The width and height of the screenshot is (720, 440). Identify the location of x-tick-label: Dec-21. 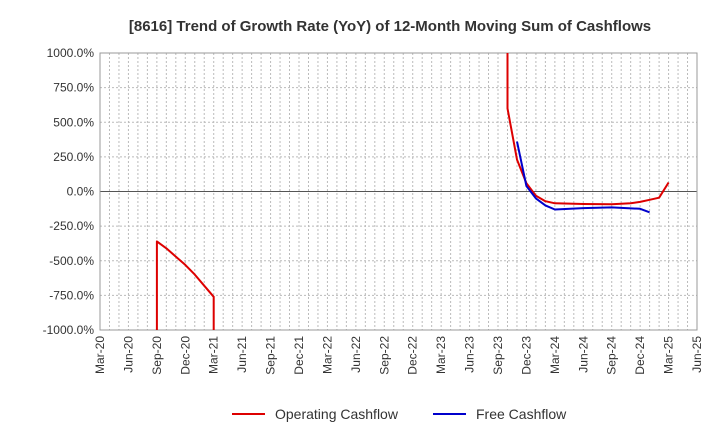
(299, 355).